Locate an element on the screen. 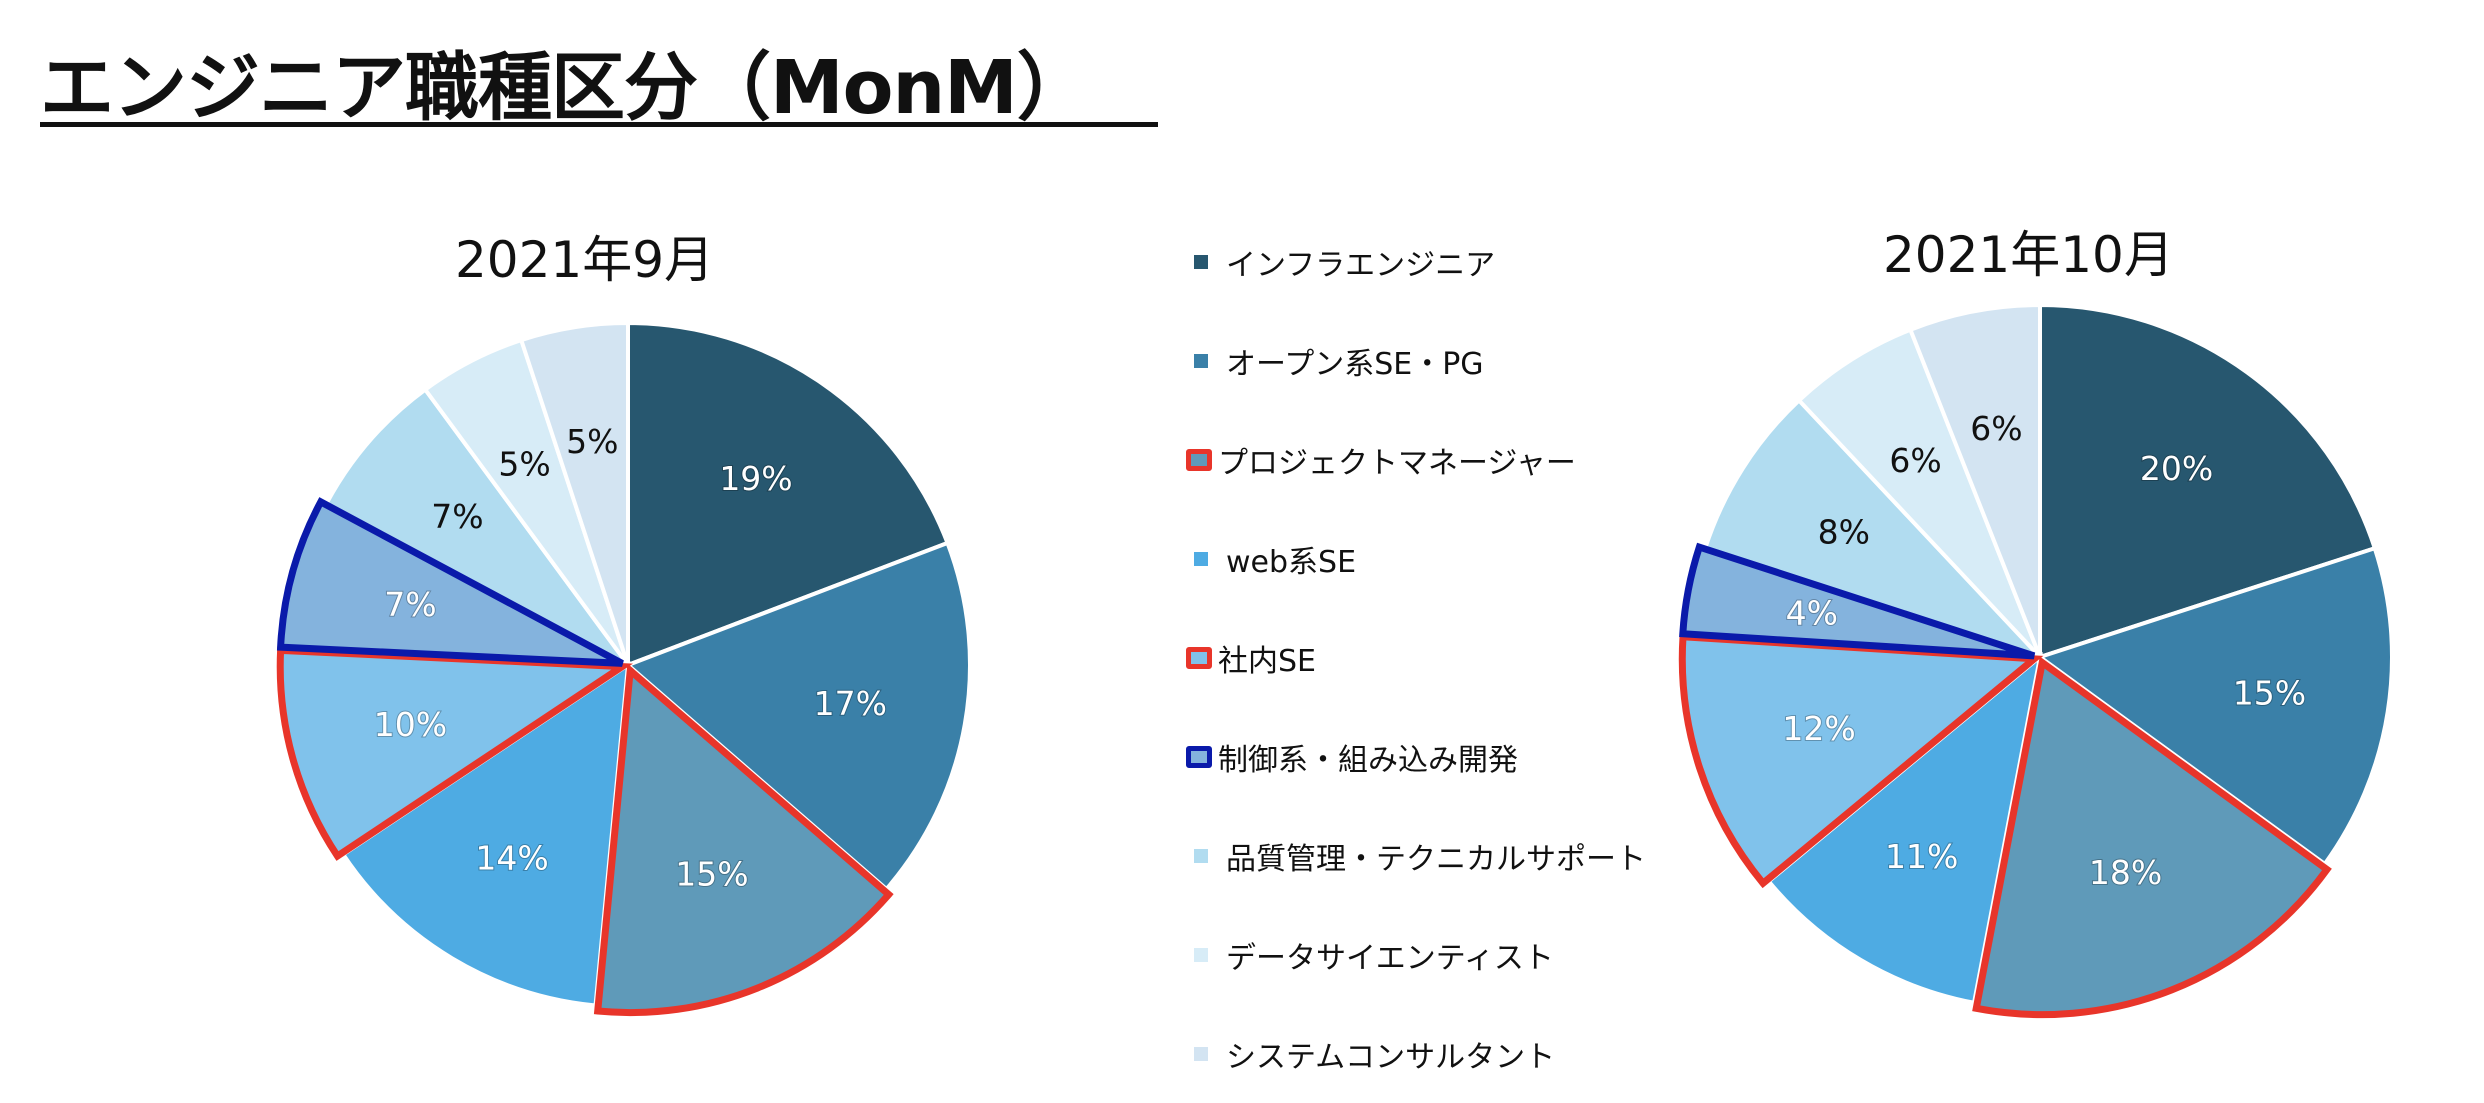  legend-label: データサイエンティスト is located at coordinates (1390, 958).